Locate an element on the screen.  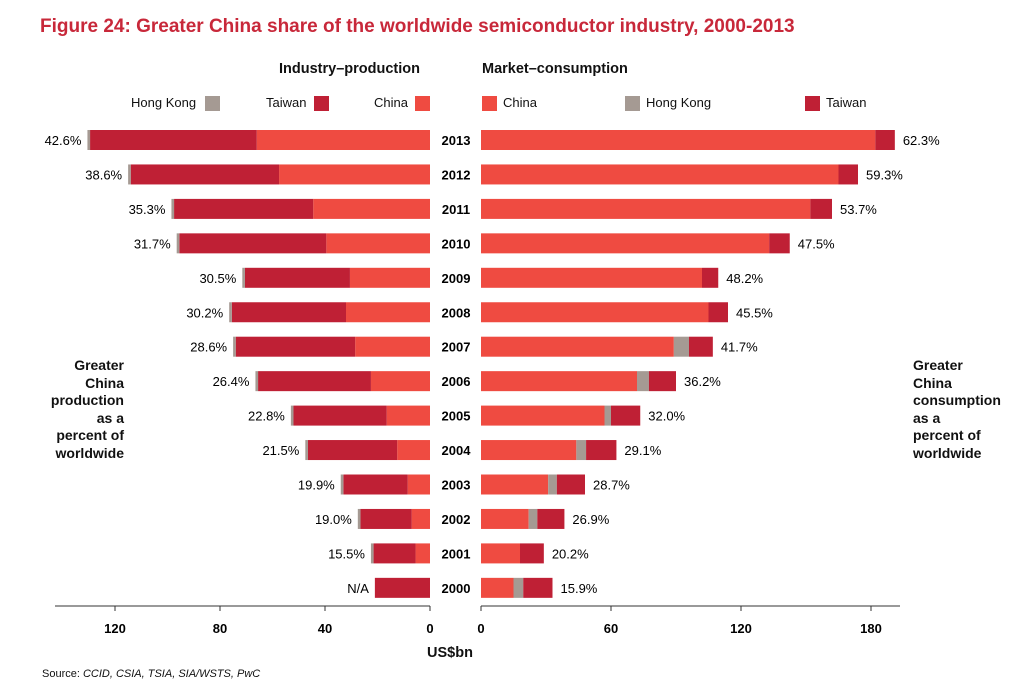
left-data-label: 15.5% is located at coordinates (346, 553).